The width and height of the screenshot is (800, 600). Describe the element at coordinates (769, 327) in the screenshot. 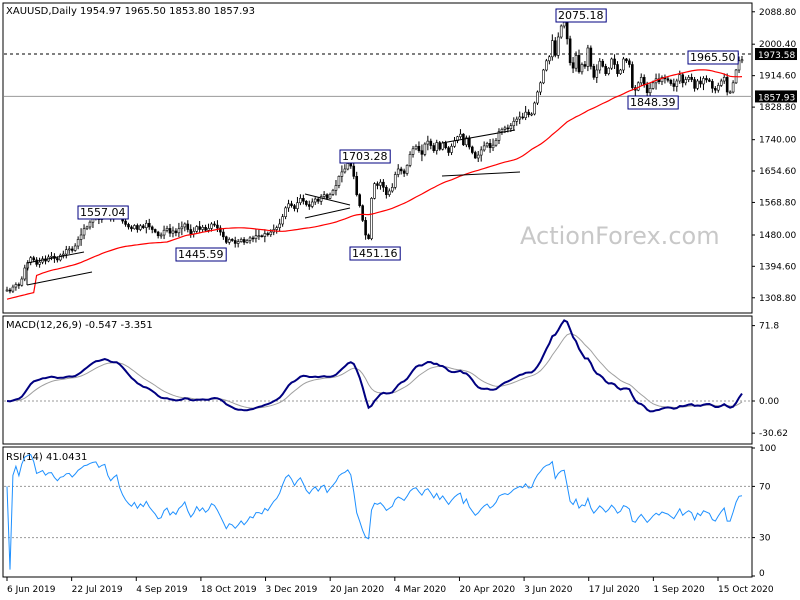

I see `macd-tick-label: 71.8` at that location.